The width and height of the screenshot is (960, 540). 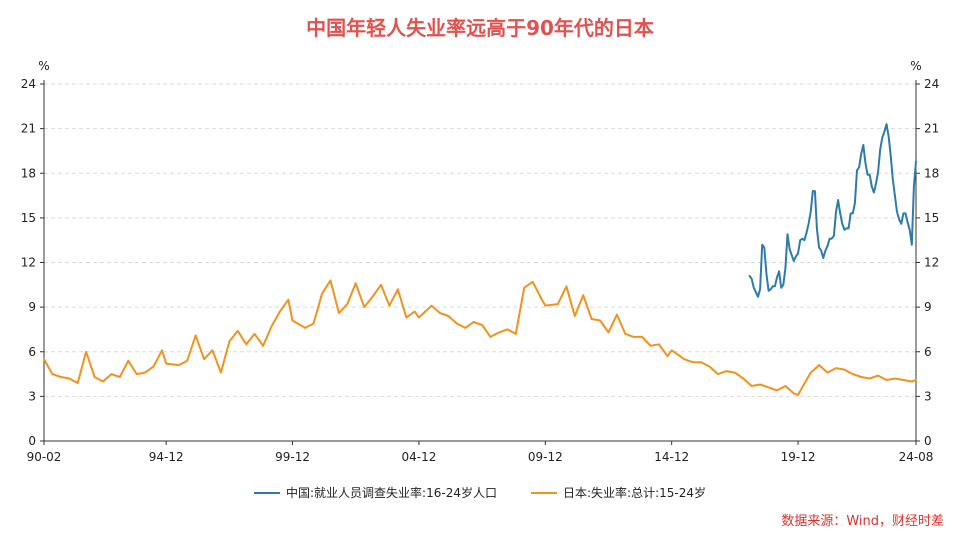 What do you see at coordinates (32, 441) in the screenshot?
I see `y-tick-label-left: 0` at bounding box center [32, 441].